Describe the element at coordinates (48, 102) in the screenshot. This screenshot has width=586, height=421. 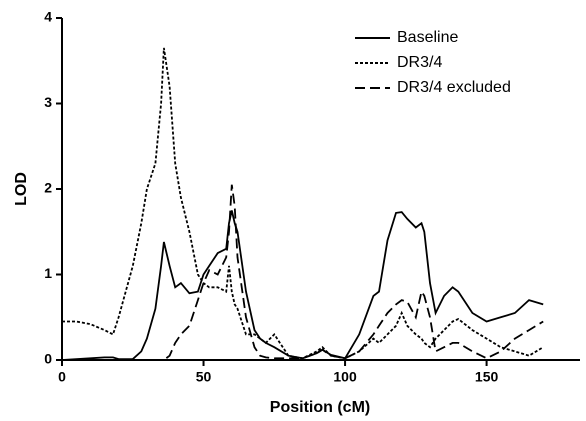
I see `y-tick-label: 3` at that location.